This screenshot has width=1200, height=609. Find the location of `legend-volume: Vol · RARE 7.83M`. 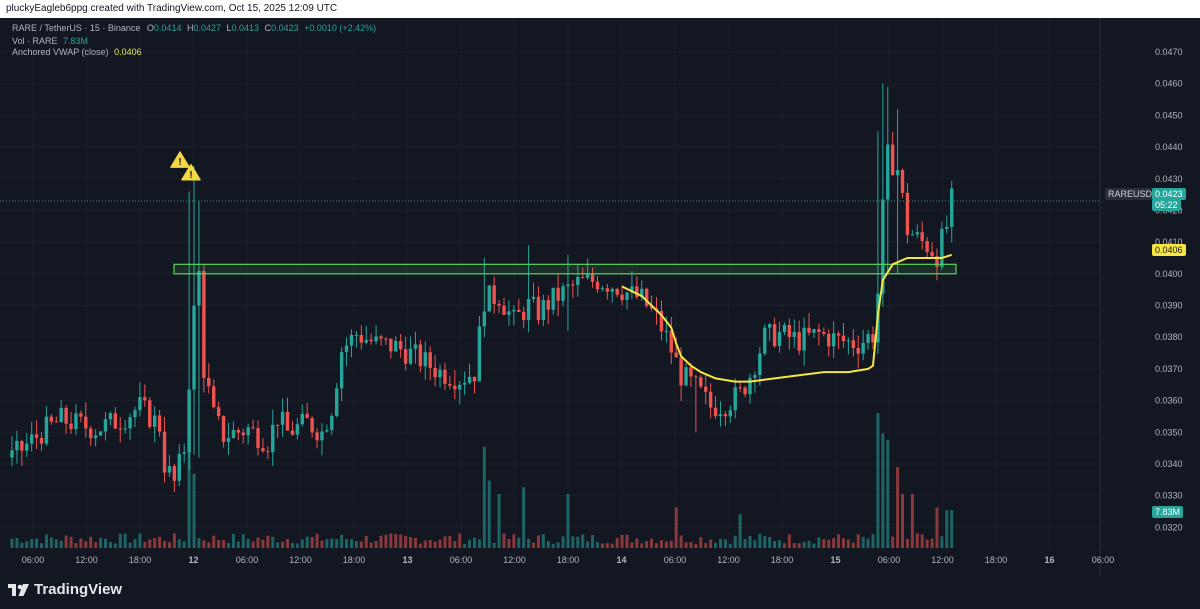

legend-volume: Vol · RARE 7.83M is located at coordinates (50, 41).